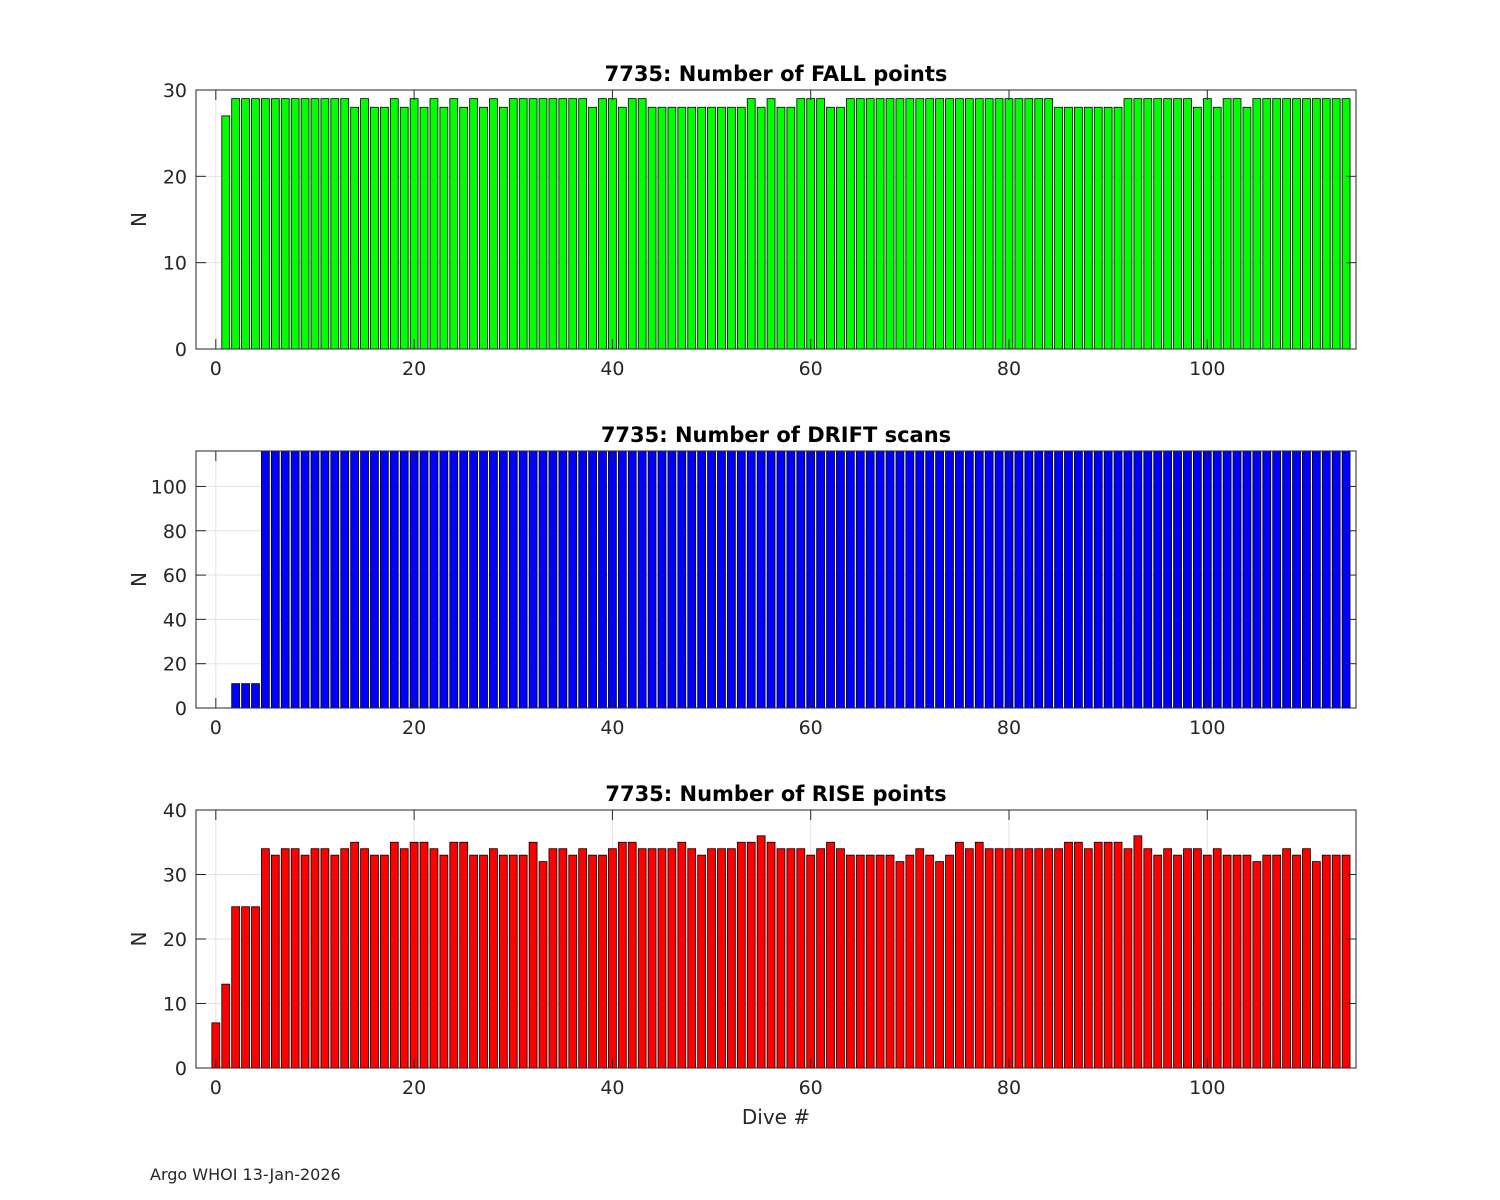 Image resolution: width=1500 pixels, height=1200 pixels. What do you see at coordinates (1207, 728) in the screenshot?
I see `x-tick-label: 100` at bounding box center [1207, 728].